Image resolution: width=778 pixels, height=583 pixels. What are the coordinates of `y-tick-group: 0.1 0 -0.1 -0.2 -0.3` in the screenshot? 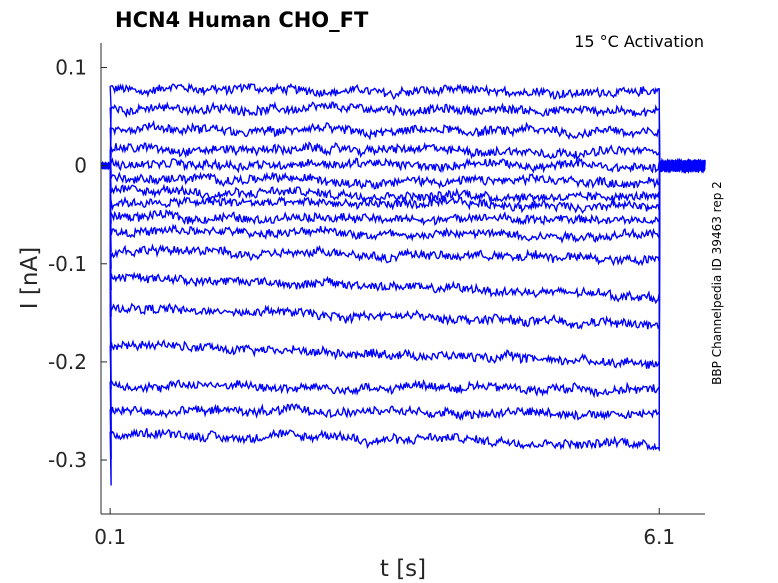 It's located at (77, 264).